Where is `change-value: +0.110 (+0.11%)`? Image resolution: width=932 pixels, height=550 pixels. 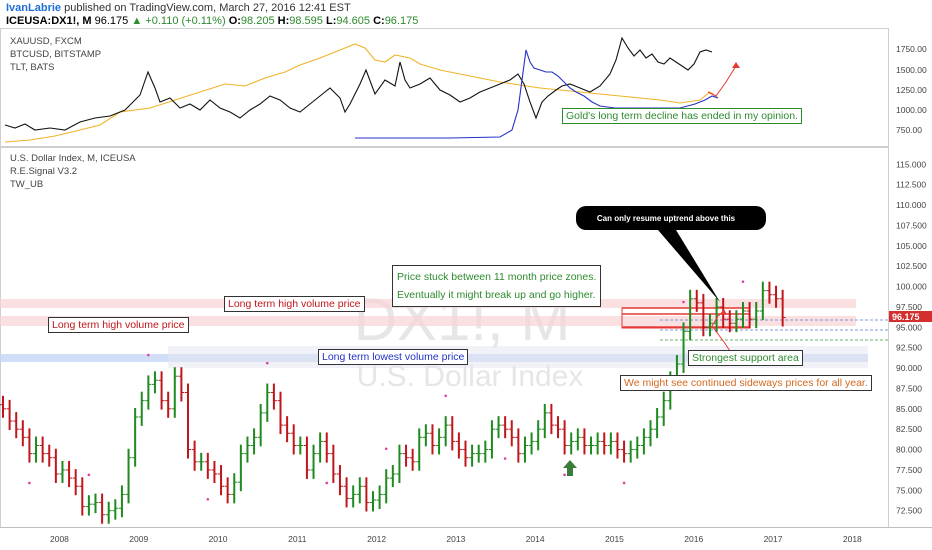
change-value: +0.110 (+0.11%) is located at coordinates (185, 21).